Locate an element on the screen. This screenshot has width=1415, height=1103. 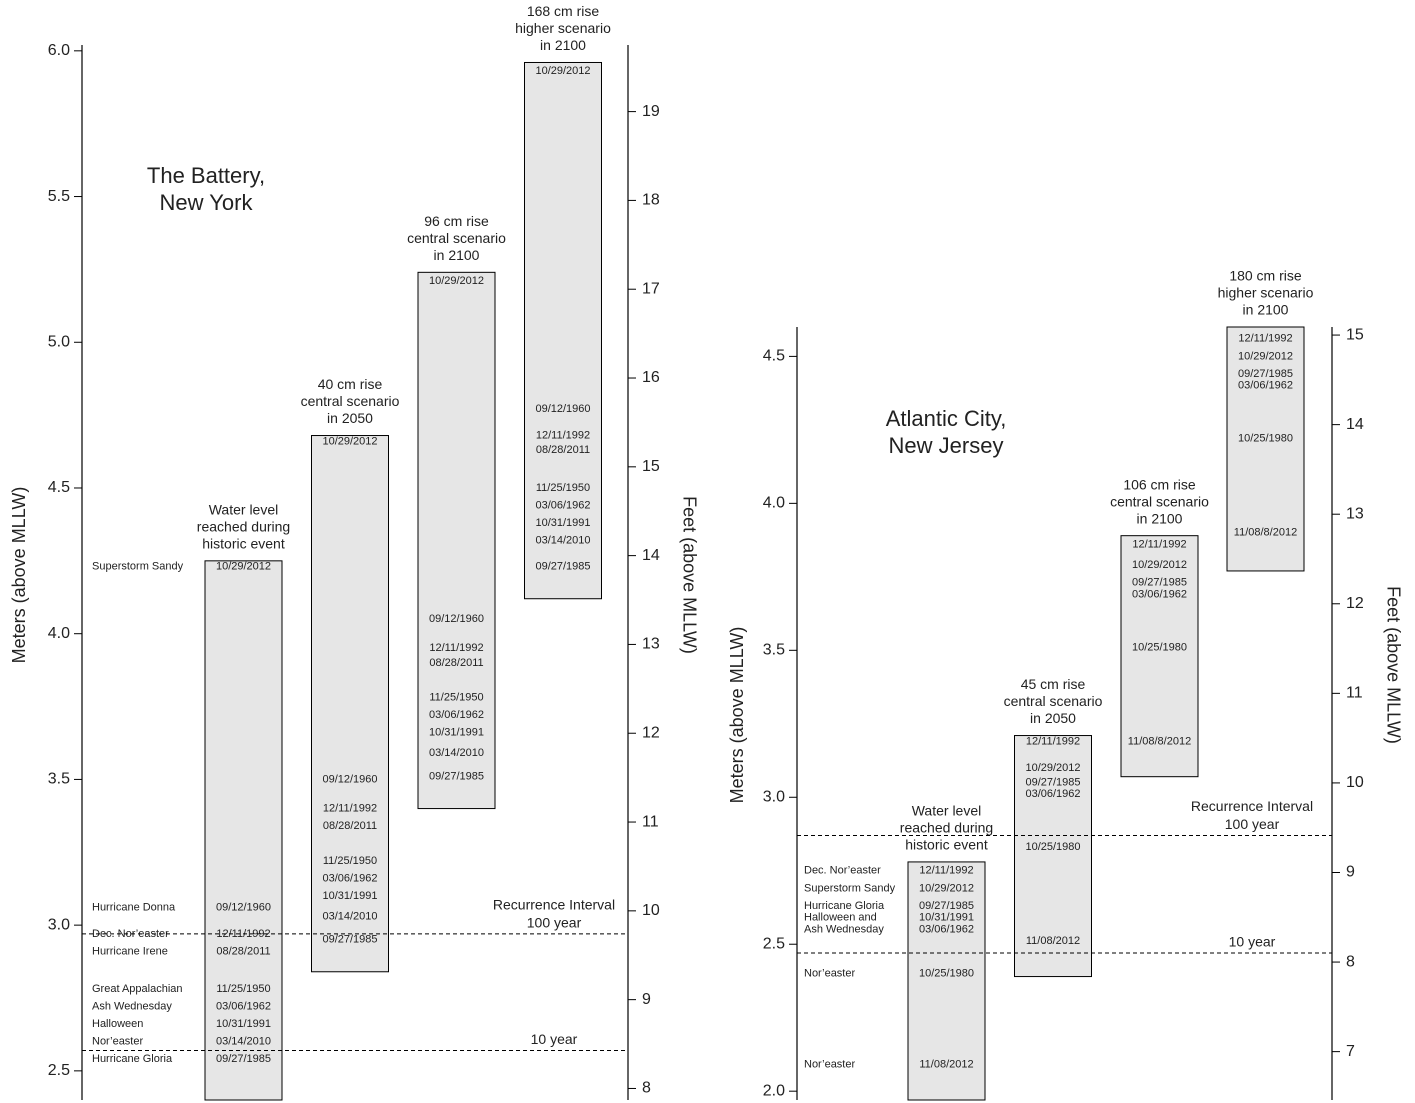
event-name: Halloween is located at coordinates (117, 1024).